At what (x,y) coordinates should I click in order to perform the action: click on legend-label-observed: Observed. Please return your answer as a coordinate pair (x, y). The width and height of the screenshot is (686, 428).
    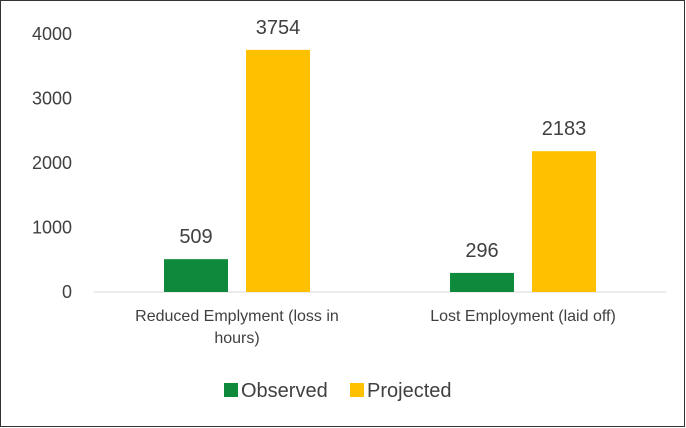
    Looking at the image, I should click on (284, 391).